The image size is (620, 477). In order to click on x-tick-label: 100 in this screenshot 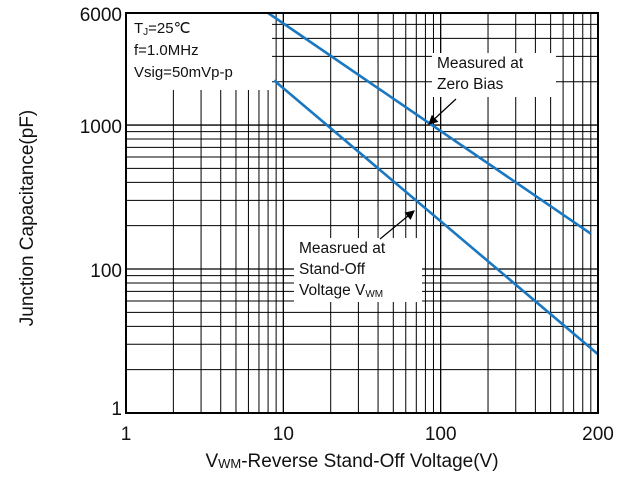, I will do `click(441, 434)`.